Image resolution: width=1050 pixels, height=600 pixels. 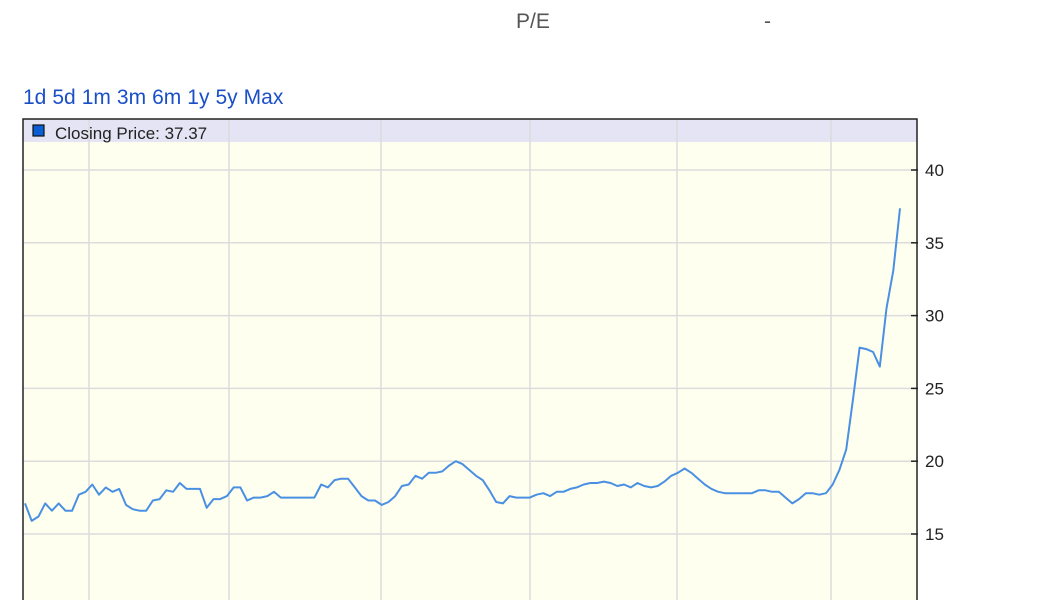 What do you see at coordinates (263, 97) in the screenshot?
I see `range-max: Max` at bounding box center [263, 97].